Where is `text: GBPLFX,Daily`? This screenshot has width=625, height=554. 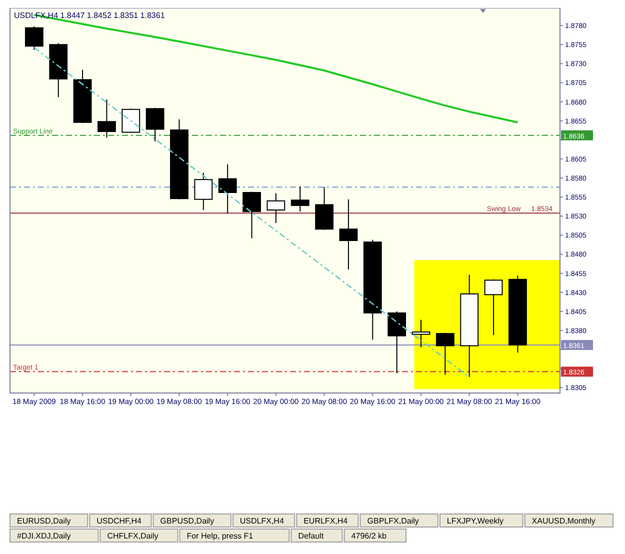
text: GBPLFX,Daily is located at coordinates (393, 521).